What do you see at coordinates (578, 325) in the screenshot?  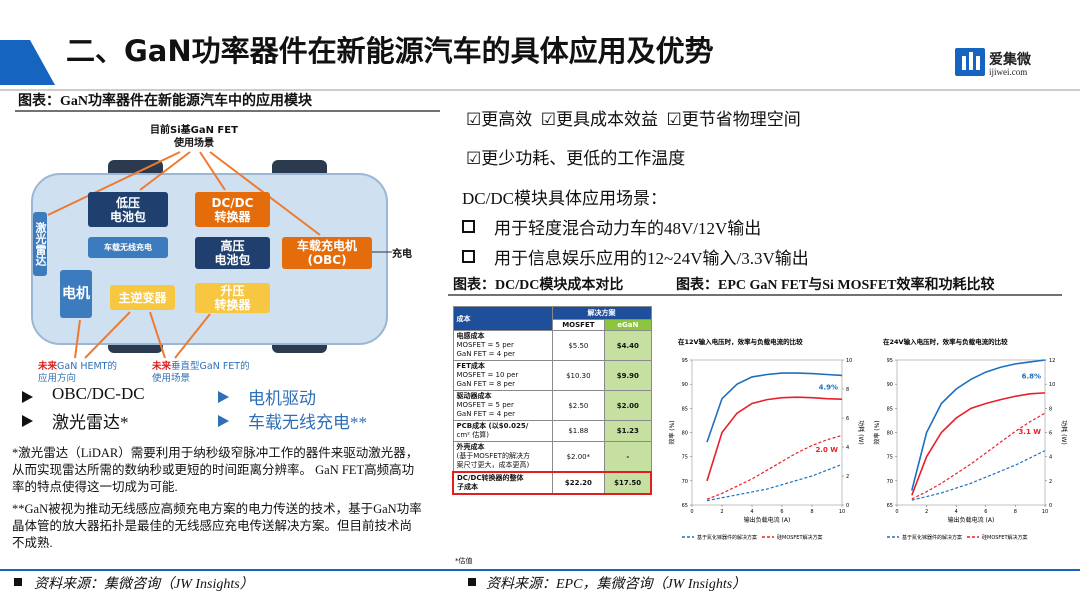 I see `cell: MOSFET` at bounding box center [578, 325].